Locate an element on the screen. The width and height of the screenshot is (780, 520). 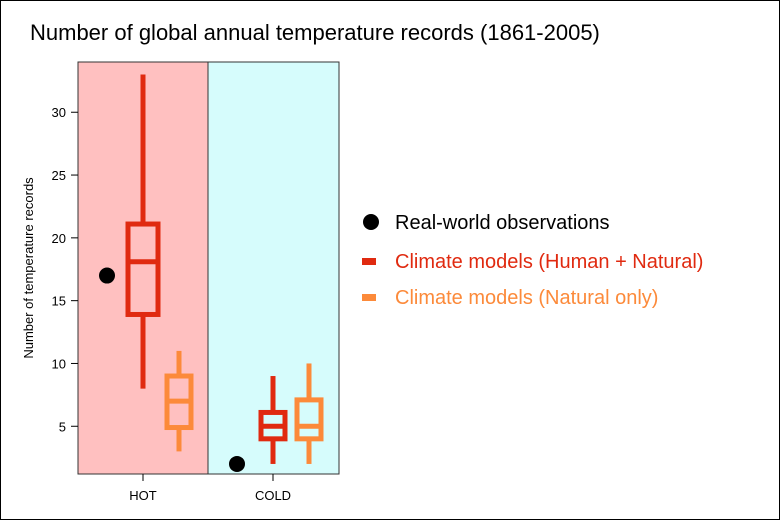
y-tick-label-25: 25 is located at coordinates (59, 175).